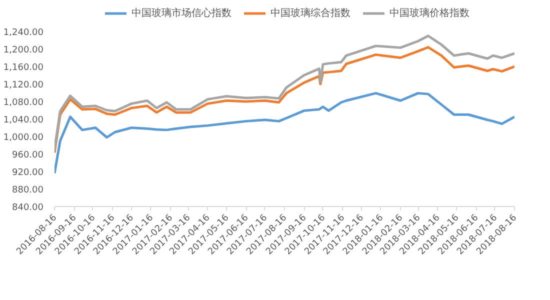  I want to click on y-tick-label: 1,240.00, so click(23, 33).